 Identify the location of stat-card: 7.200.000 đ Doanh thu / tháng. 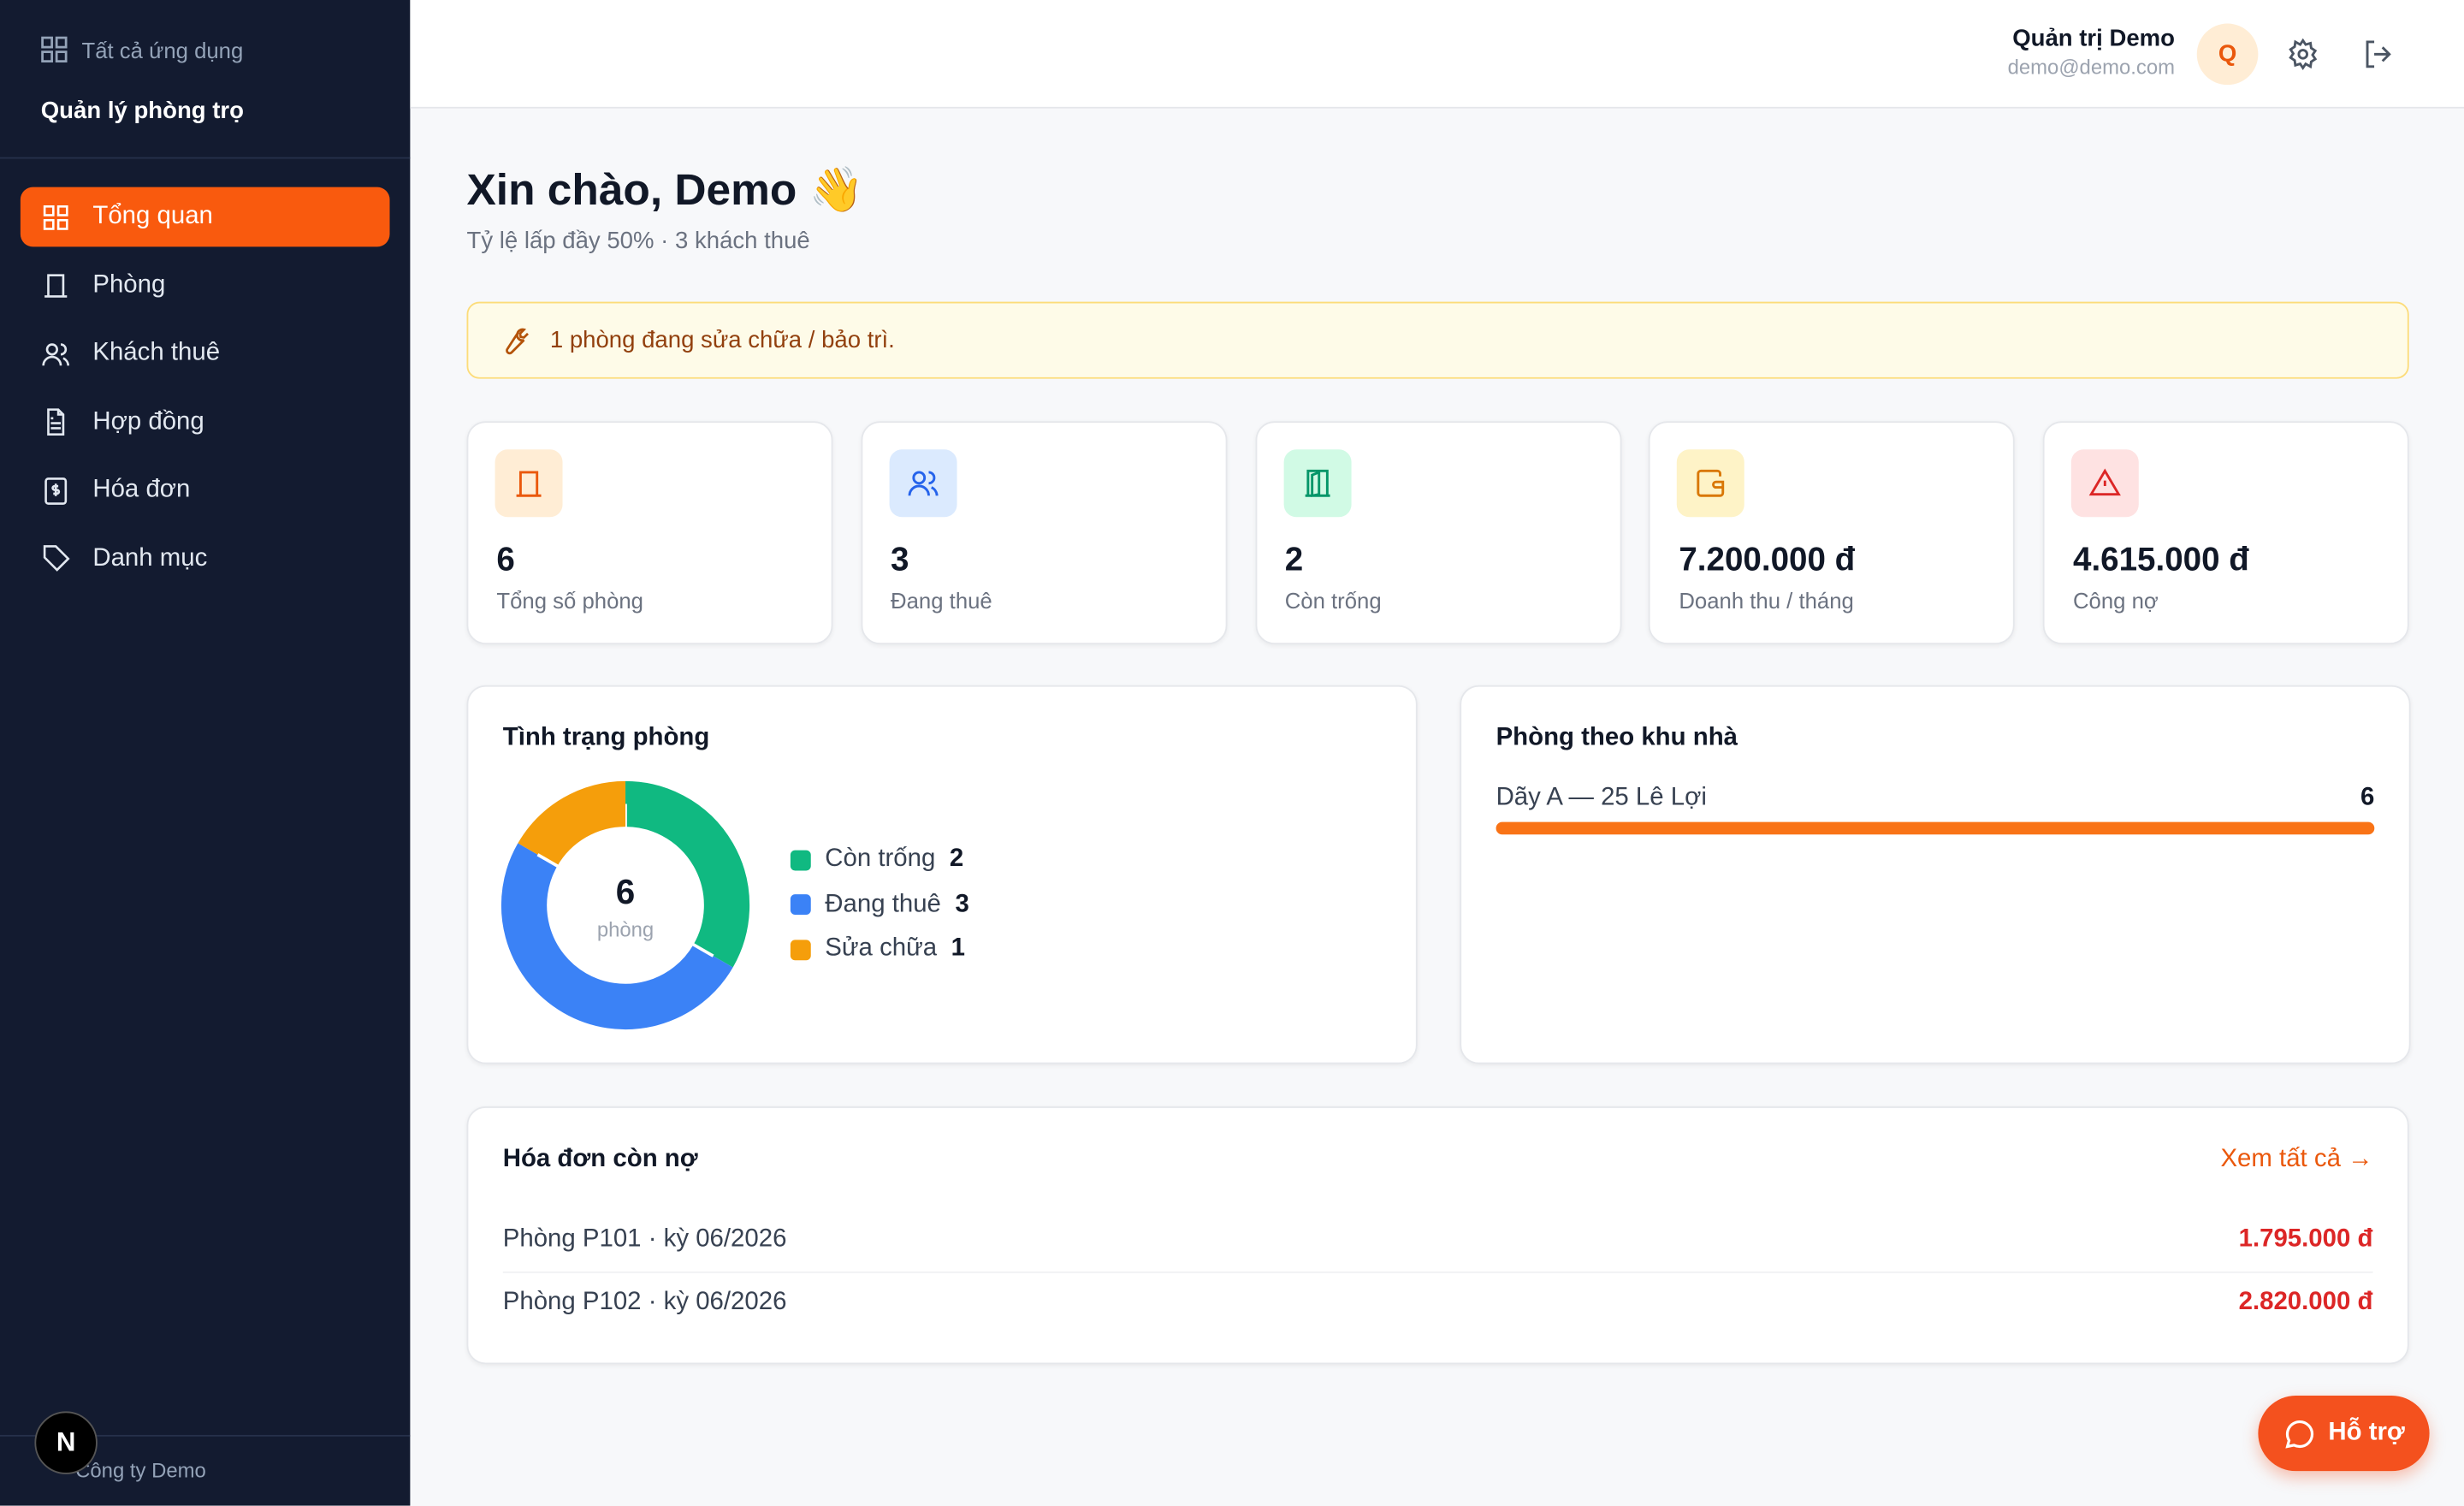
(1832, 533).